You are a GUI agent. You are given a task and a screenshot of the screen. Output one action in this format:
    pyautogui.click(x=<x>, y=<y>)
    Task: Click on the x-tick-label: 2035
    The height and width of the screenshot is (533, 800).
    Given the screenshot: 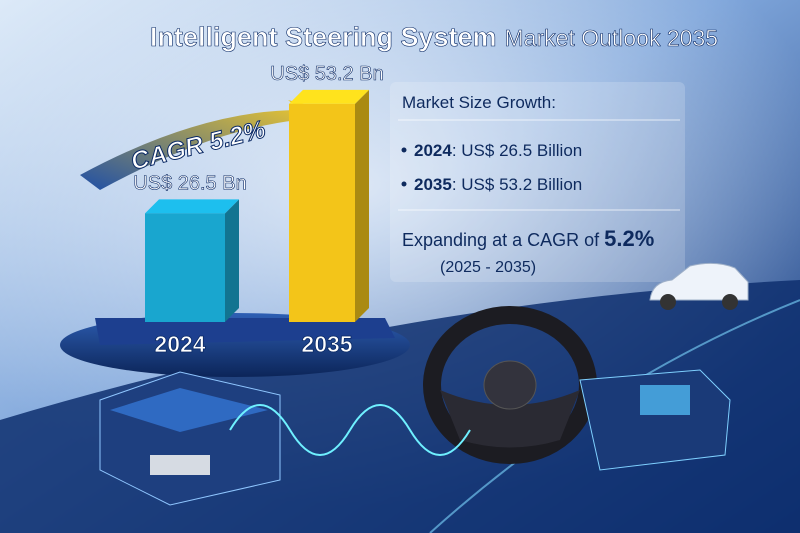 What is the action you would take?
    pyautogui.click(x=326, y=344)
    